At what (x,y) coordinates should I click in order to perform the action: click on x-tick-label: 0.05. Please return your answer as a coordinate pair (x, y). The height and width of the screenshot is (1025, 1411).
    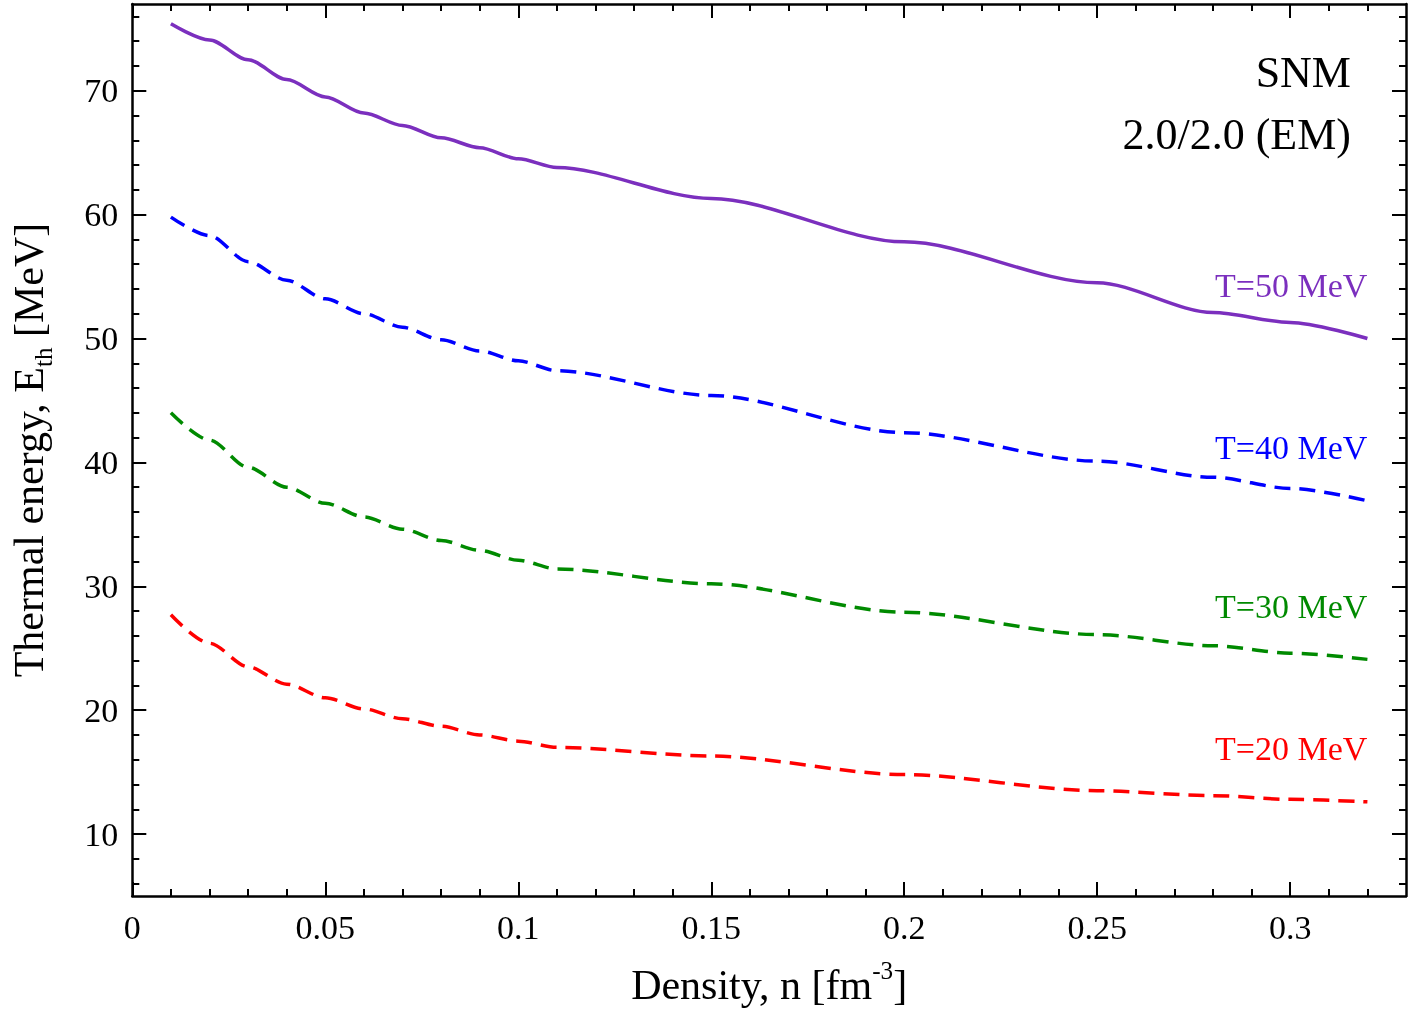
    Looking at the image, I should click on (325, 927).